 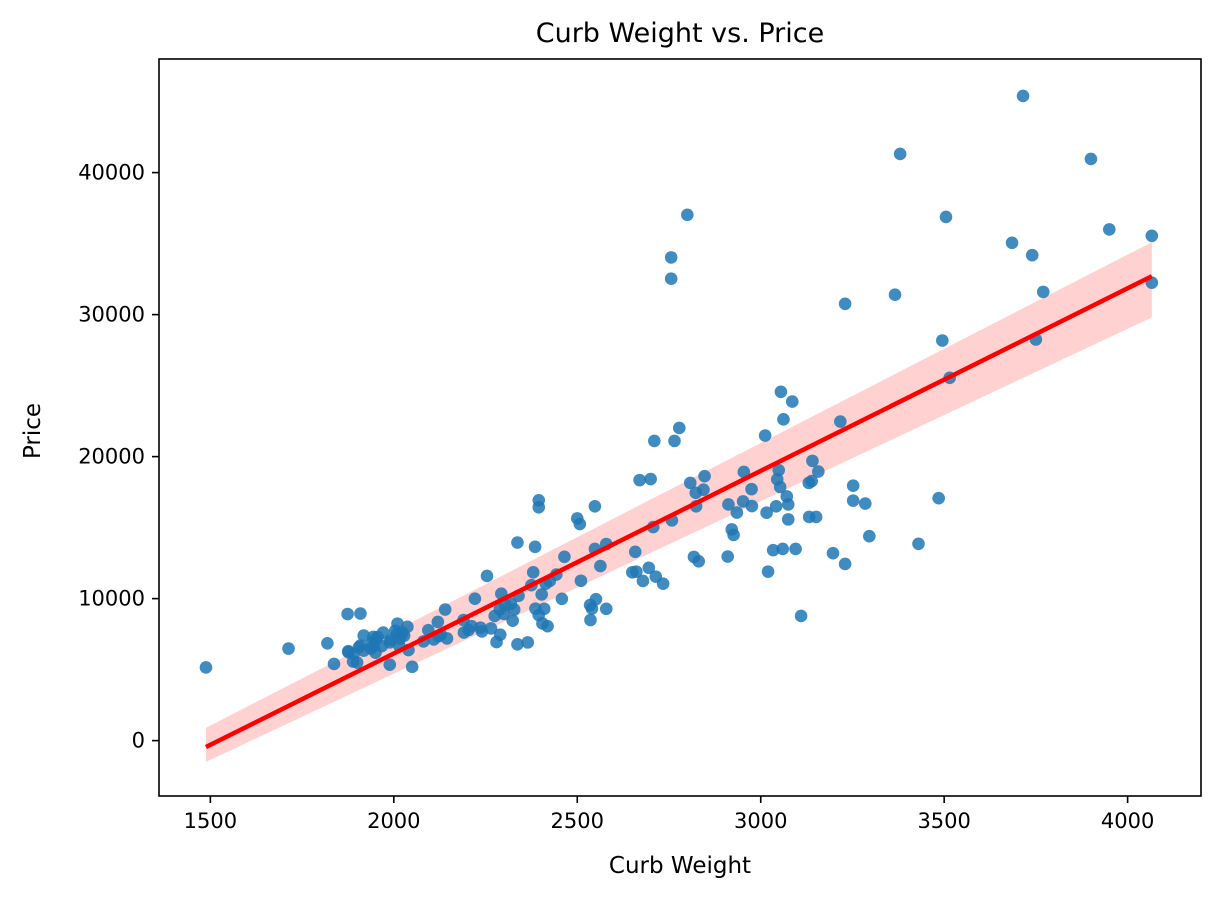 What do you see at coordinates (210, 821) in the screenshot?
I see `x-tick-label: 1500` at bounding box center [210, 821].